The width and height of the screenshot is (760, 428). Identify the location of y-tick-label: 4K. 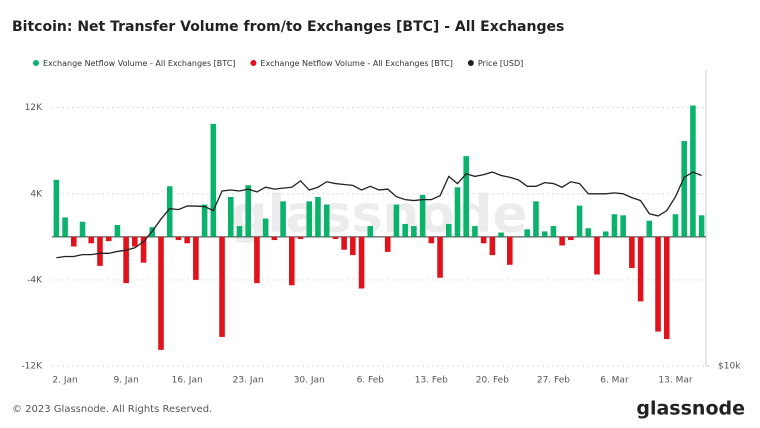
(36, 194).